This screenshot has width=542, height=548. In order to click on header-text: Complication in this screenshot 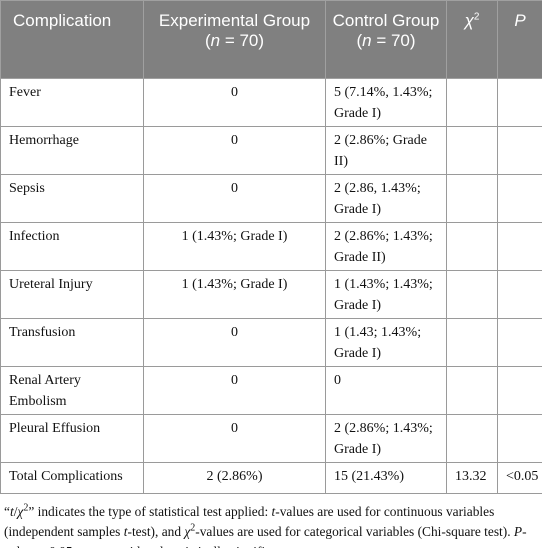, I will do `click(62, 20)`.